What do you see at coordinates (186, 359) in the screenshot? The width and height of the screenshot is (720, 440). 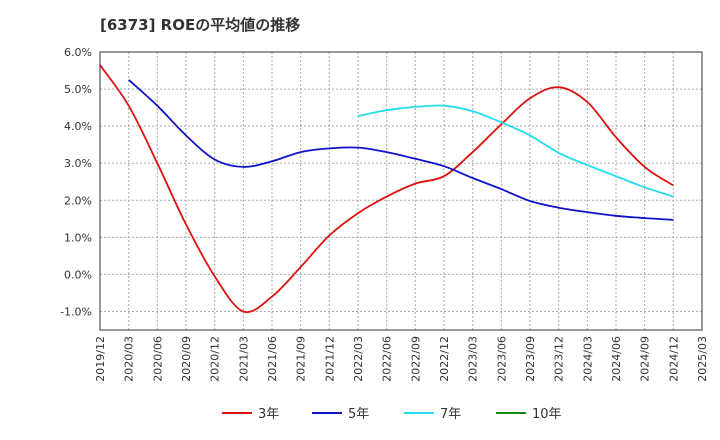 I see `x-tick-label: 2020/09` at bounding box center [186, 359].